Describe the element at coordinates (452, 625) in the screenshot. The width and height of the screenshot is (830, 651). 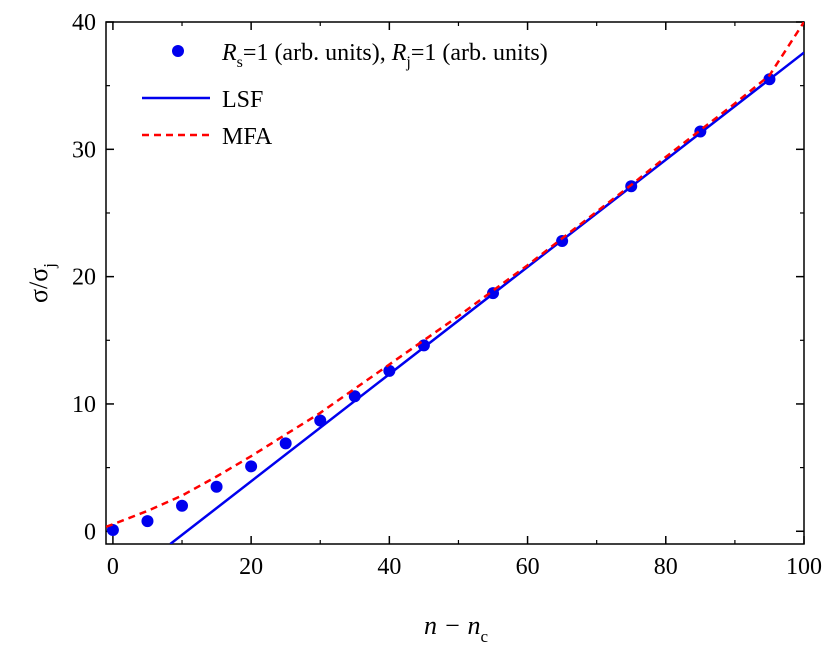
I see `x-axis-title-main: n − n` at that location.